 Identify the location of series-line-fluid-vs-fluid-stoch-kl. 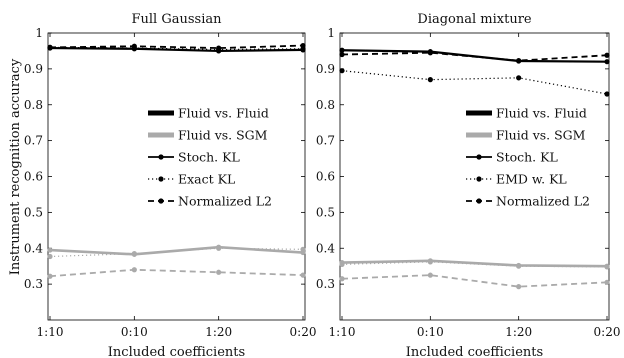
(176, 49).